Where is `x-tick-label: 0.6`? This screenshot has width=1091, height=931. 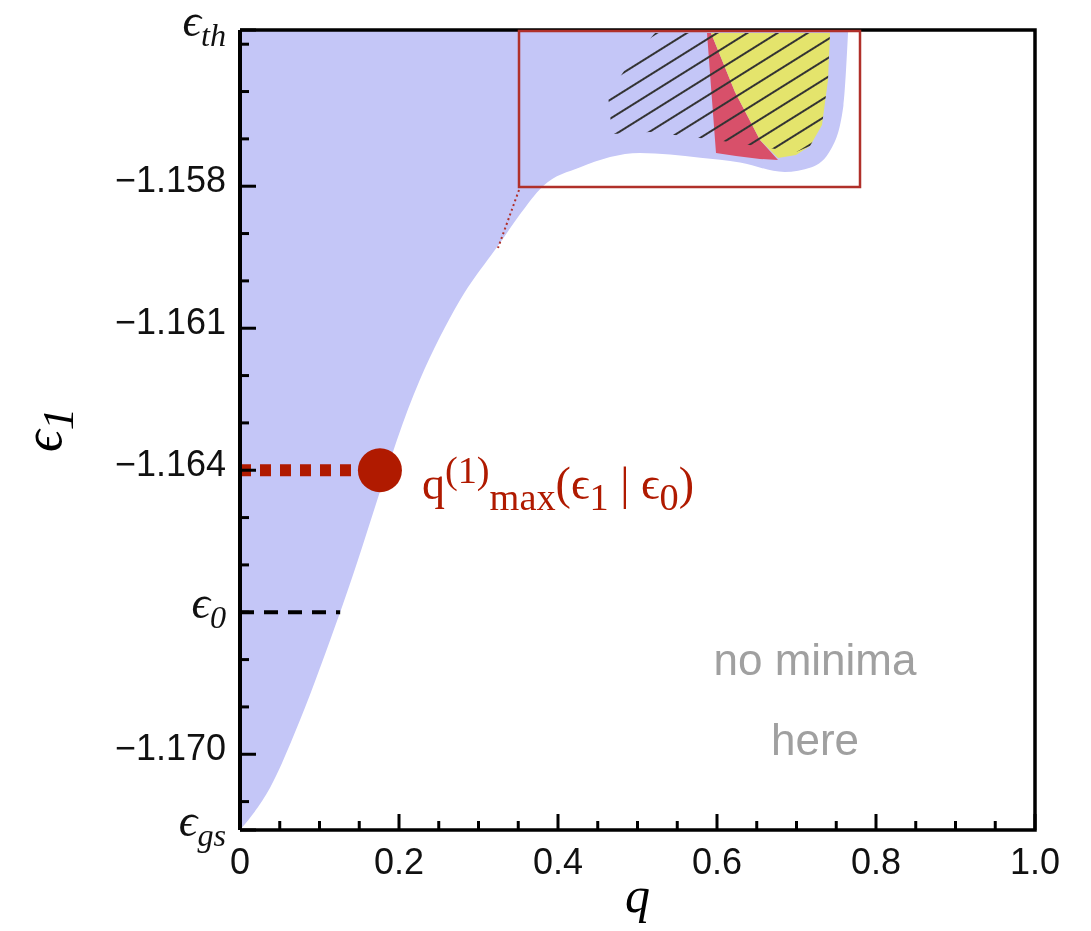 x-tick-label: 0.6 is located at coordinates (717, 861).